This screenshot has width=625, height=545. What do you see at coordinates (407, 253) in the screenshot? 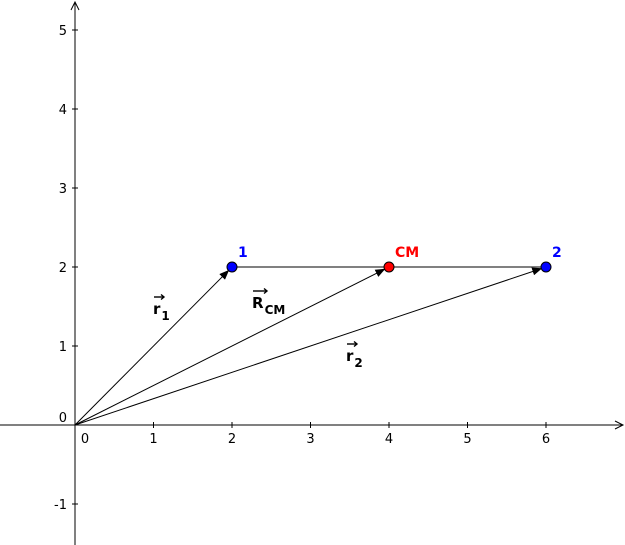
I see `point-label-cm: CM` at bounding box center [407, 253].